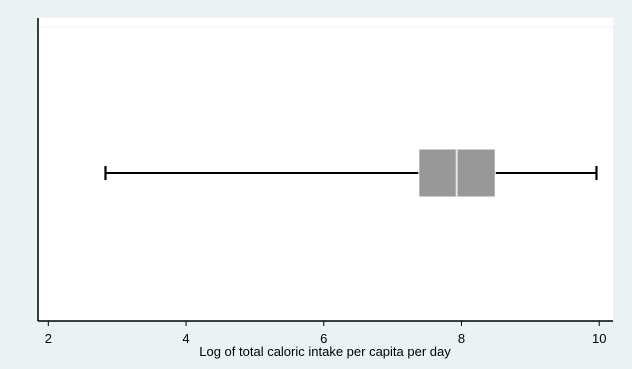 The image size is (632, 369). Describe the element at coordinates (461, 338) in the screenshot. I see `x-tick-label: 8` at that location.